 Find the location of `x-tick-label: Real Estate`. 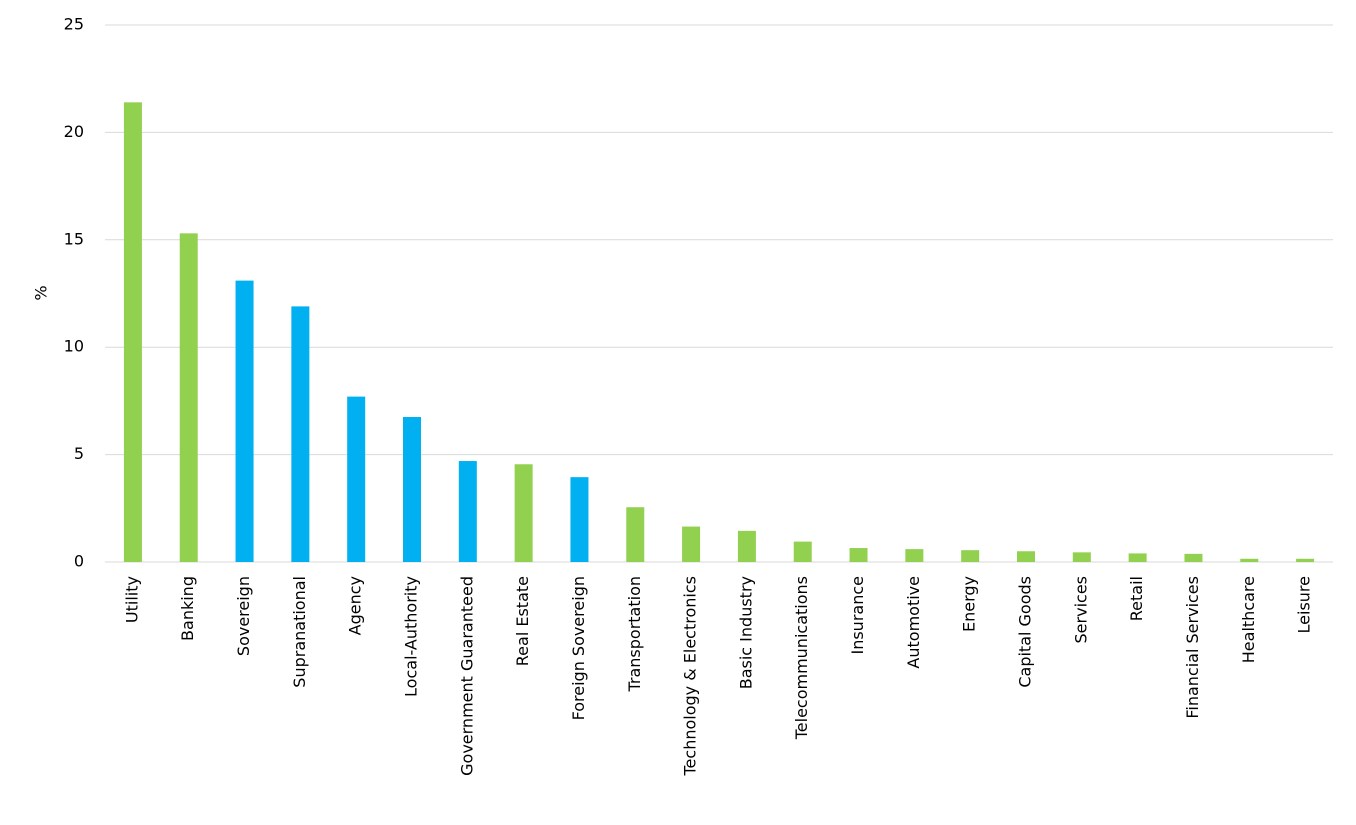

x-tick-label: Real Estate is located at coordinates (522, 621).